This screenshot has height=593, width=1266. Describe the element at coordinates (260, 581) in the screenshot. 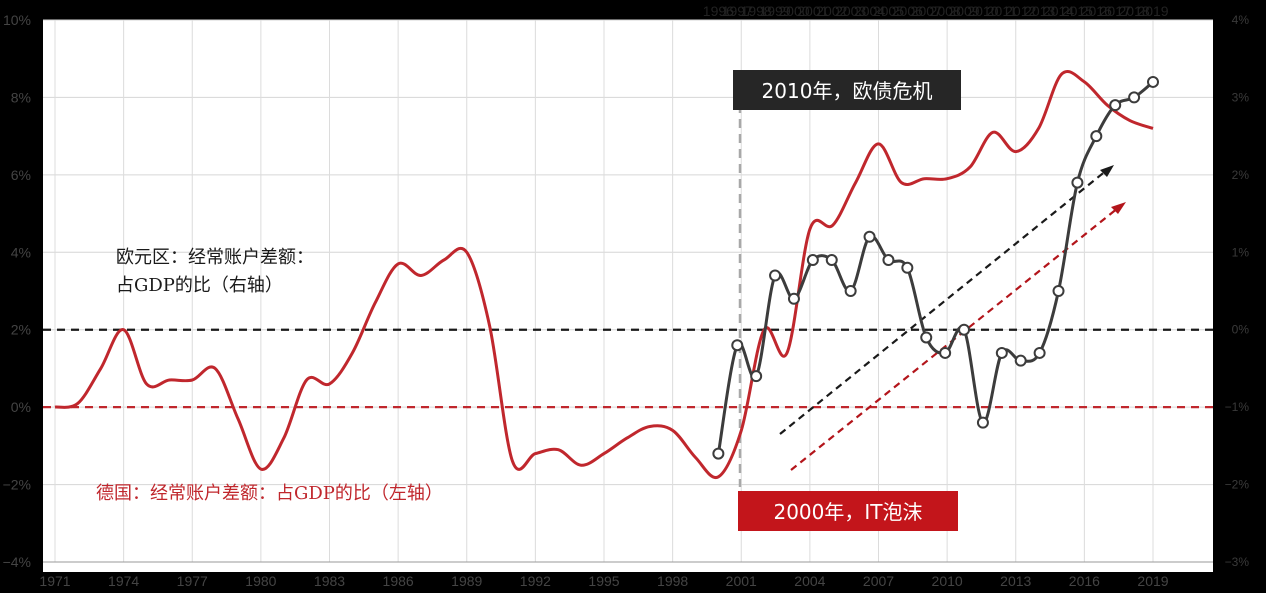

I see `x-bottom-tick-label: 1980` at that location.